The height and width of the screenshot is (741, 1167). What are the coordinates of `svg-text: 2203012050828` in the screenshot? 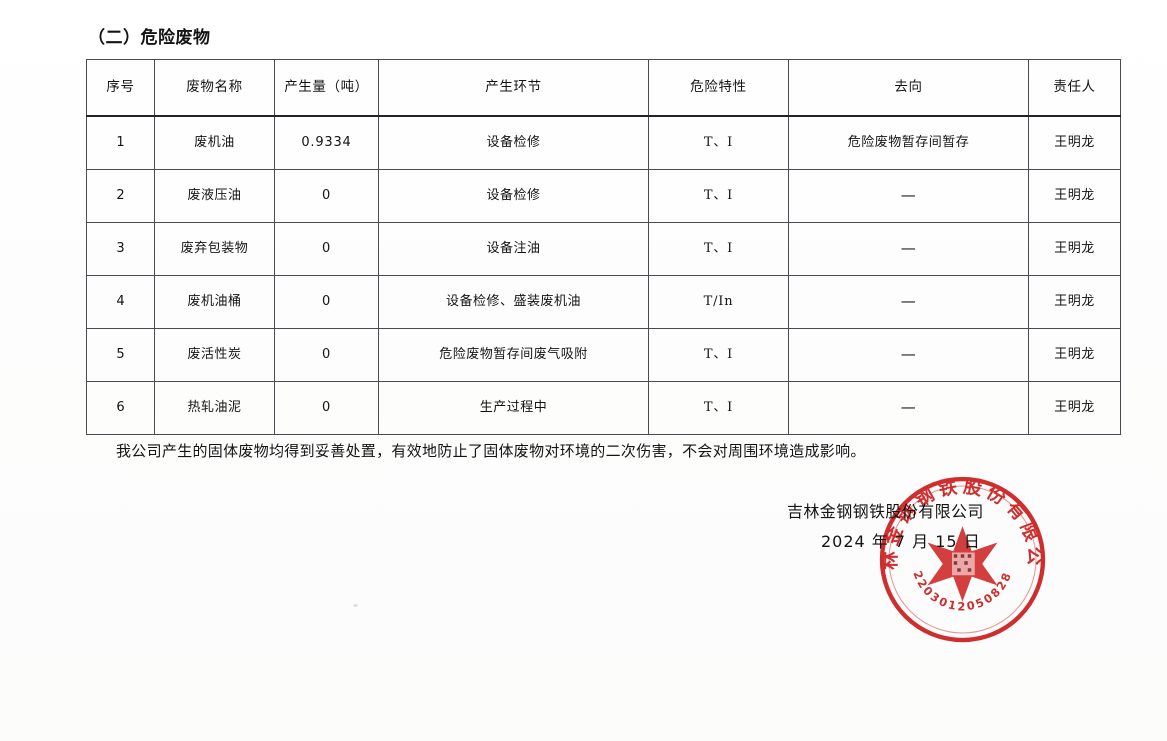 It's located at (962, 591).